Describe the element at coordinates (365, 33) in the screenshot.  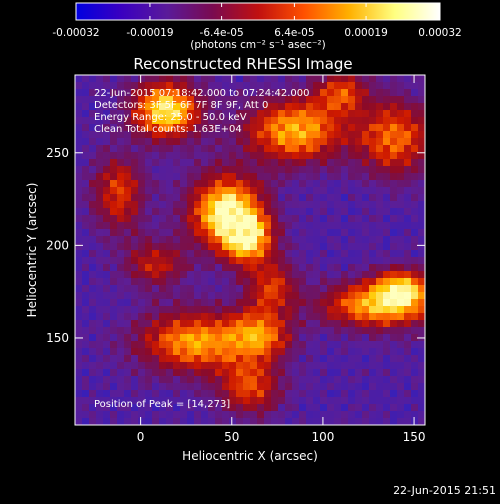
I see `colorbar-tick-label: 0.00019` at that location.